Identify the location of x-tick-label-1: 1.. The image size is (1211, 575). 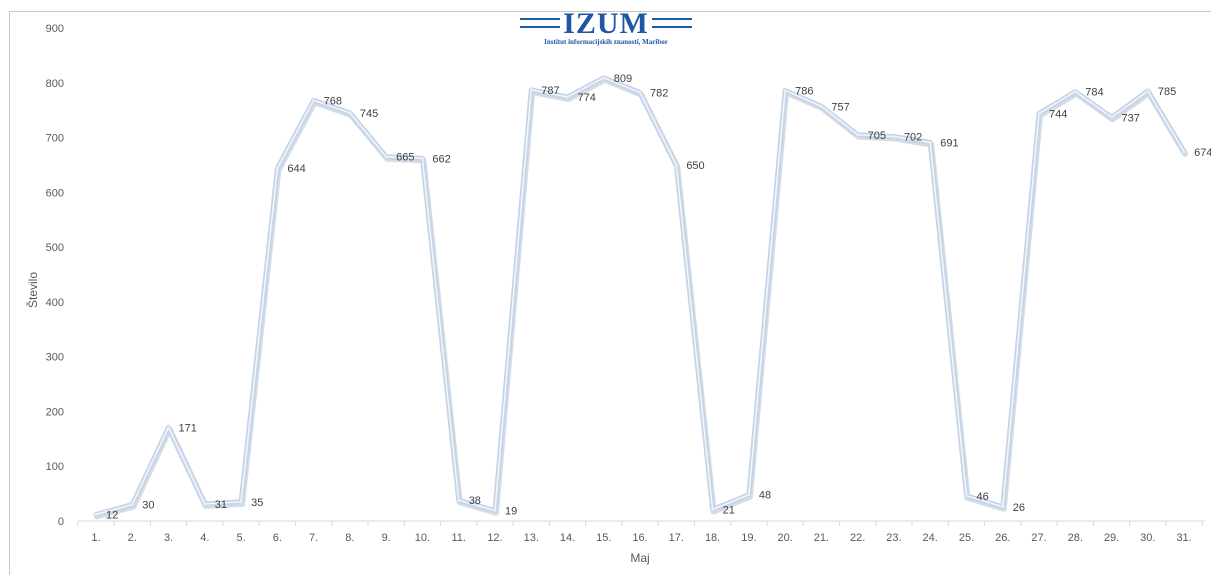
(95, 538).